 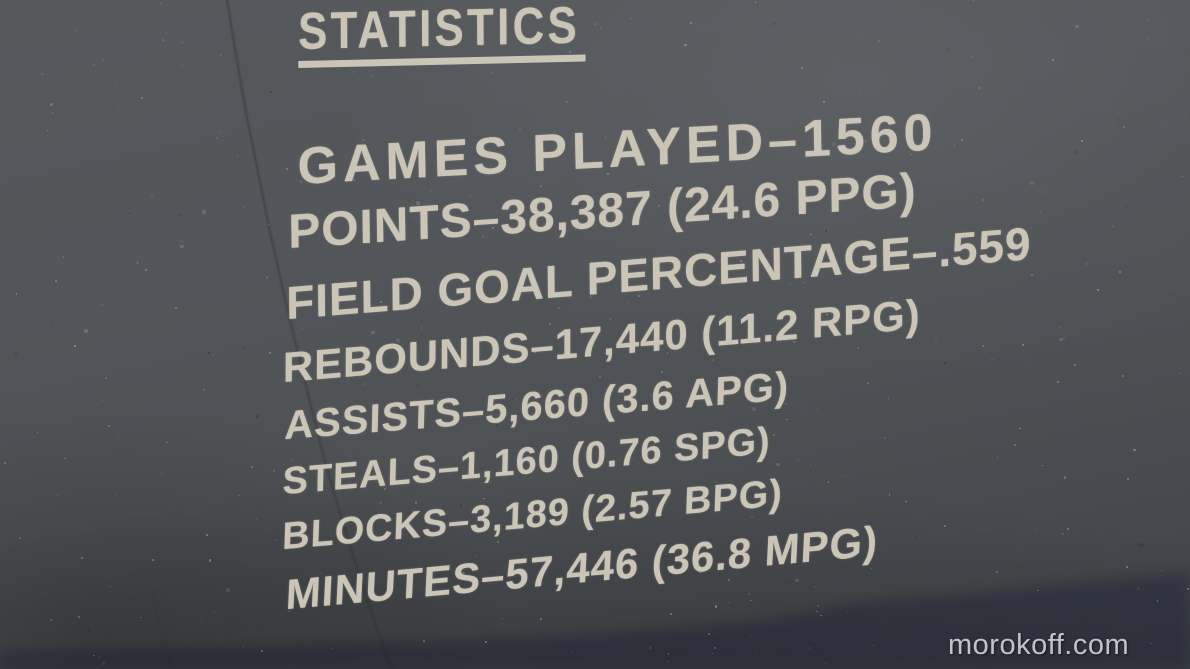 What do you see at coordinates (595, 621) in the screenshot?
I see `bottom-shadow` at bounding box center [595, 621].